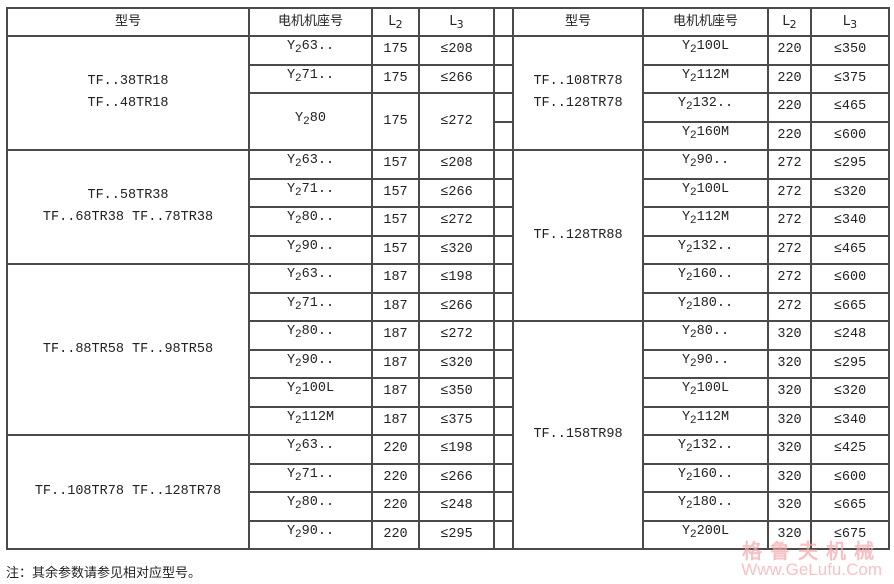 The width and height of the screenshot is (894, 584). Describe the element at coordinates (705, 475) in the screenshot. I see `motor-frame: Y2160..` at that location.